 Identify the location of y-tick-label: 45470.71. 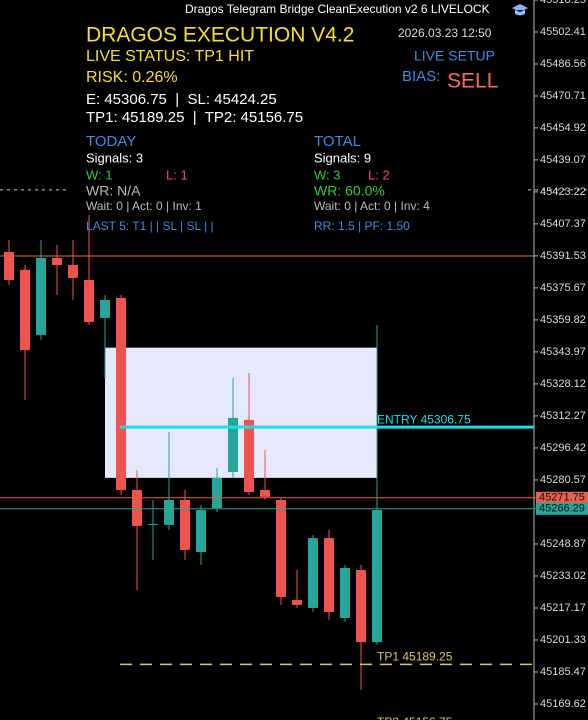
(563, 96).